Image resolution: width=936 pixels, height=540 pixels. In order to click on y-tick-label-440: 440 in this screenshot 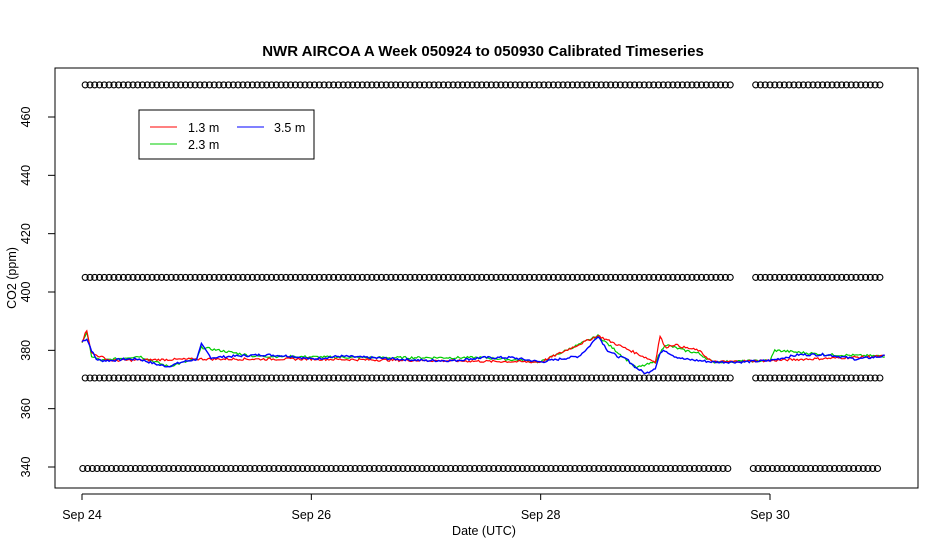, I will do `click(26, 175)`.